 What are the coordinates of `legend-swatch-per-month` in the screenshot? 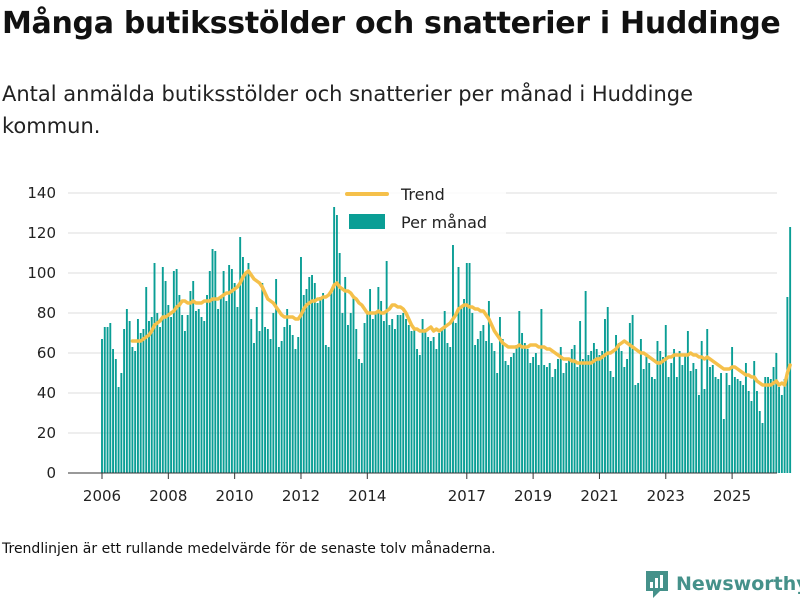 It's located at (367, 221).